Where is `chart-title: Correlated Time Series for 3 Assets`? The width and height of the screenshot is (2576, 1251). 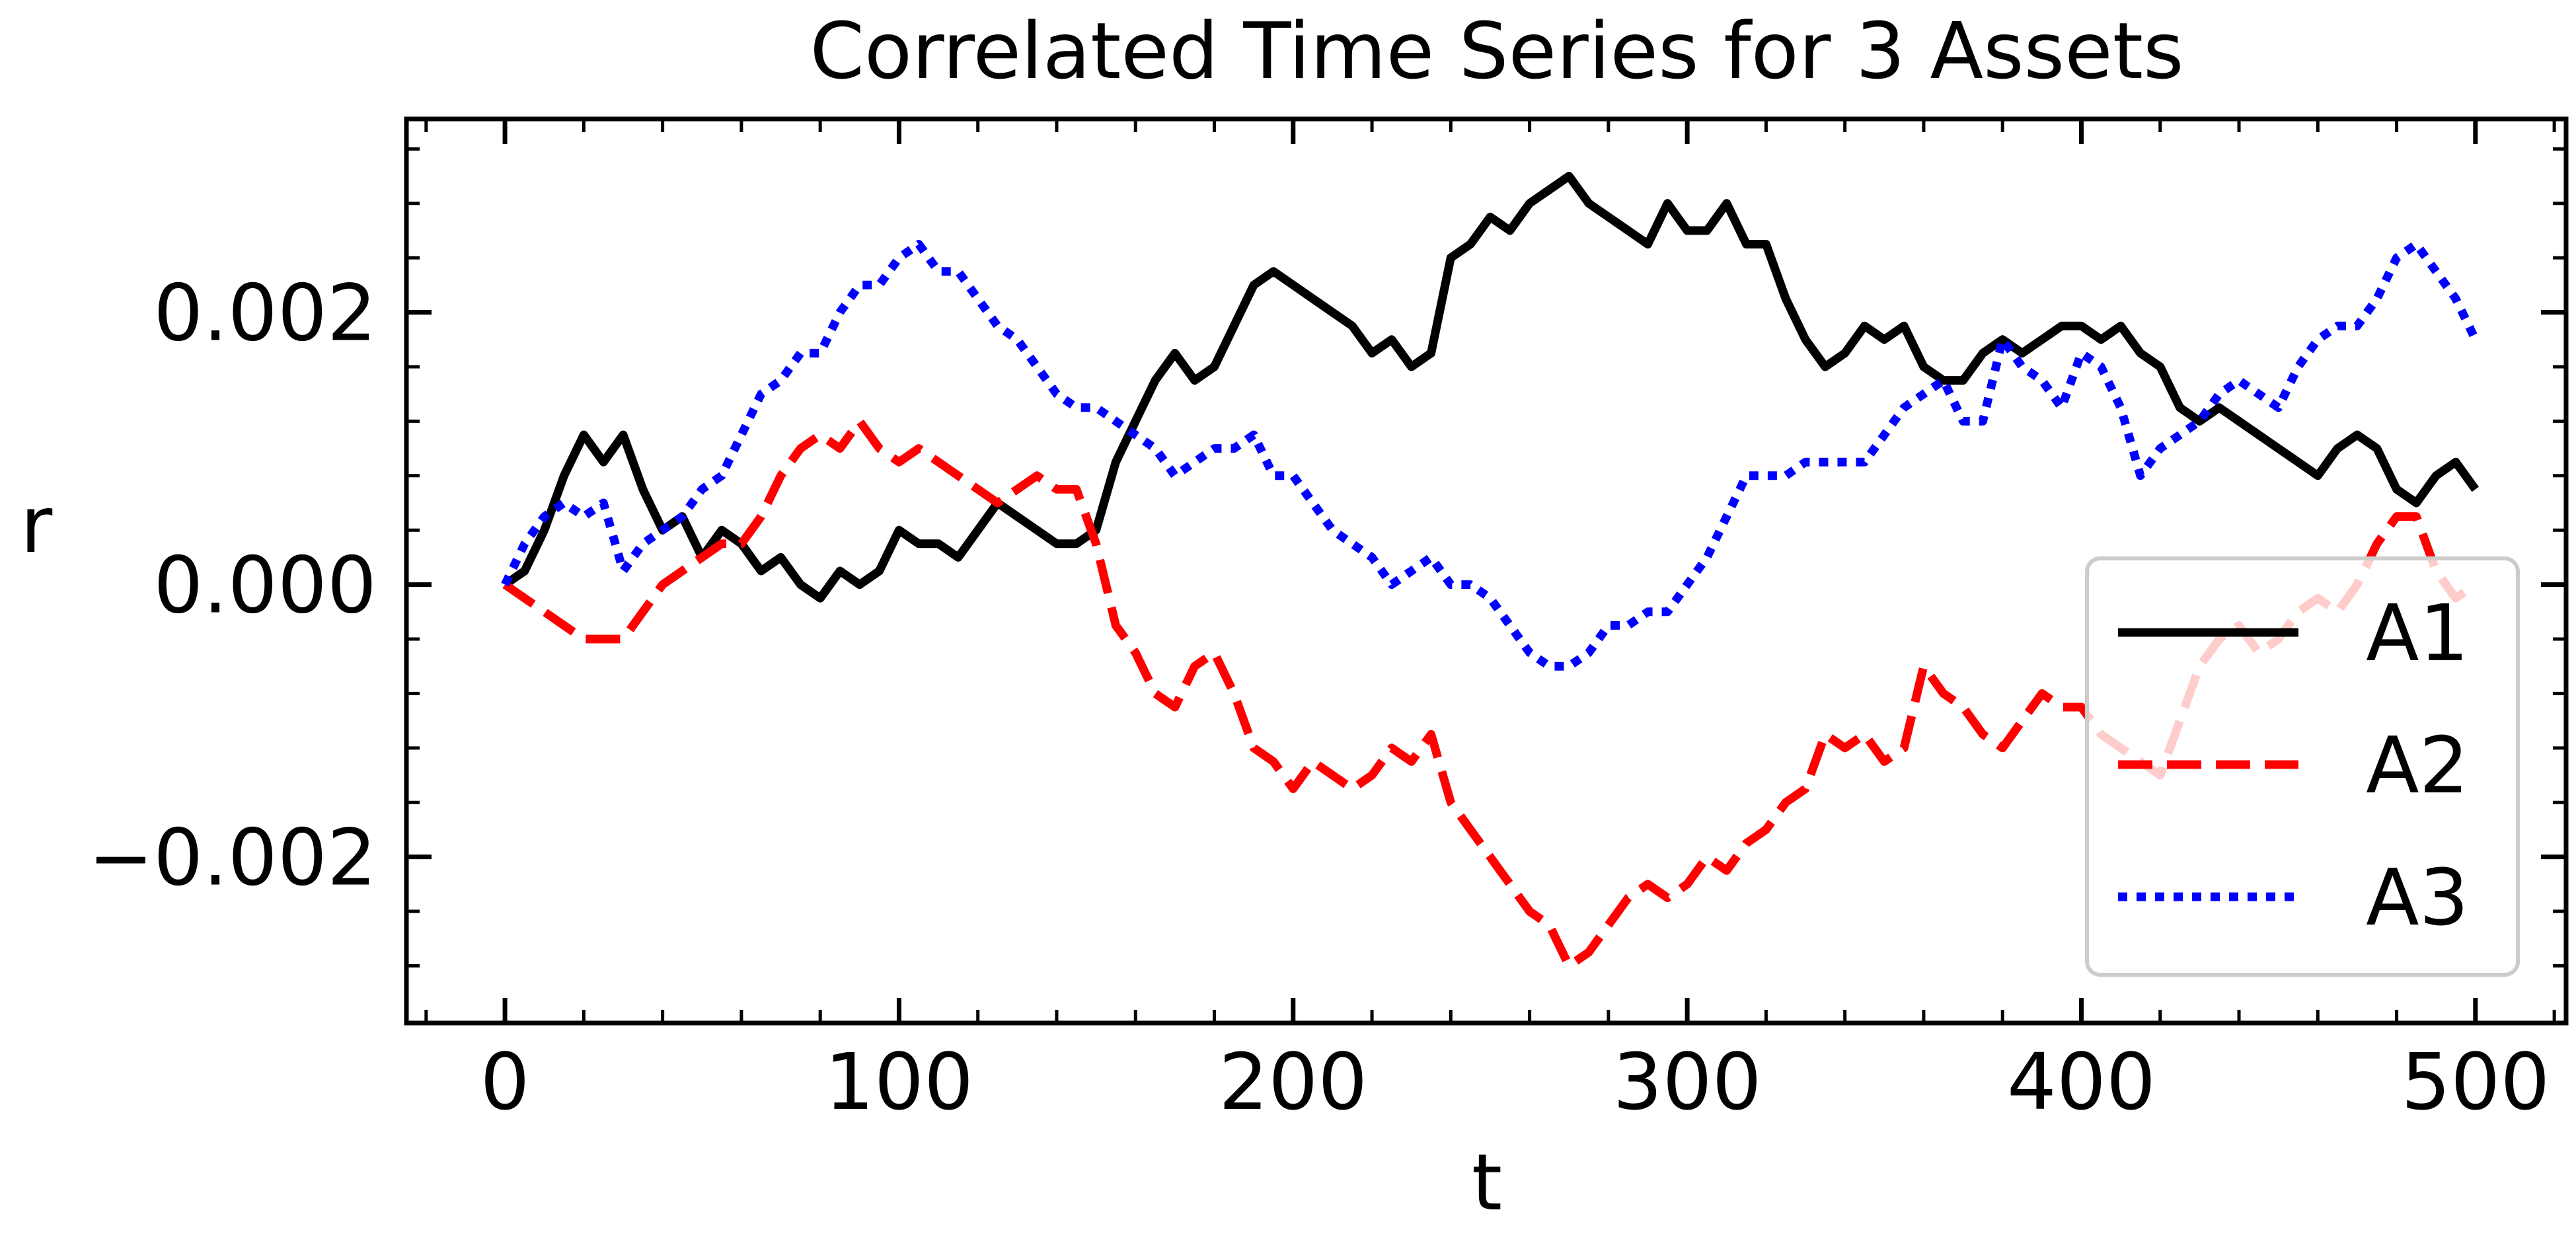
chart-title: Correlated Time Series for 3 Assets is located at coordinates (1497, 50).